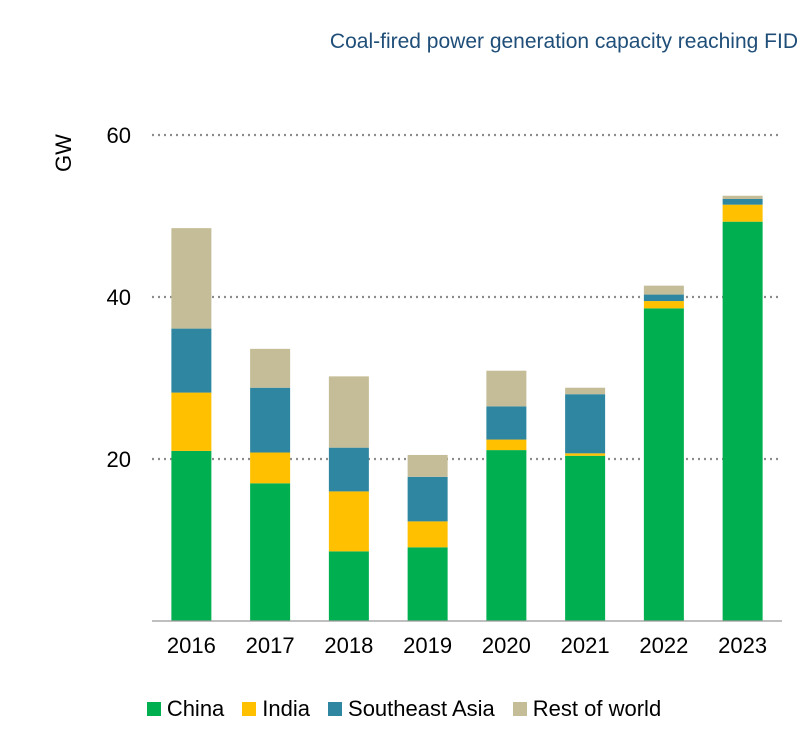  What do you see at coordinates (270, 368) in the screenshot?
I see `bar-2017-rest-of-world` at bounding box center [270, 368].